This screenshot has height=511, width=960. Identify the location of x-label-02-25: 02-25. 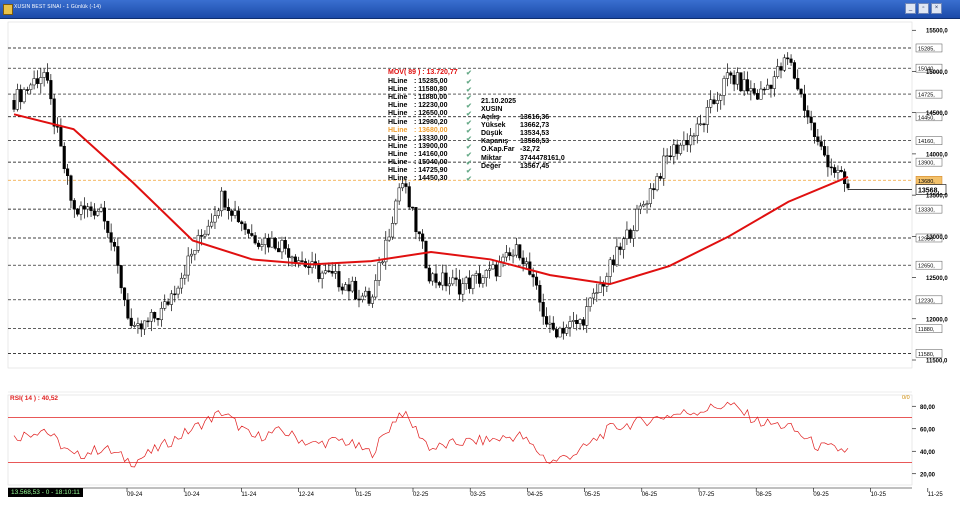
(421, 495).